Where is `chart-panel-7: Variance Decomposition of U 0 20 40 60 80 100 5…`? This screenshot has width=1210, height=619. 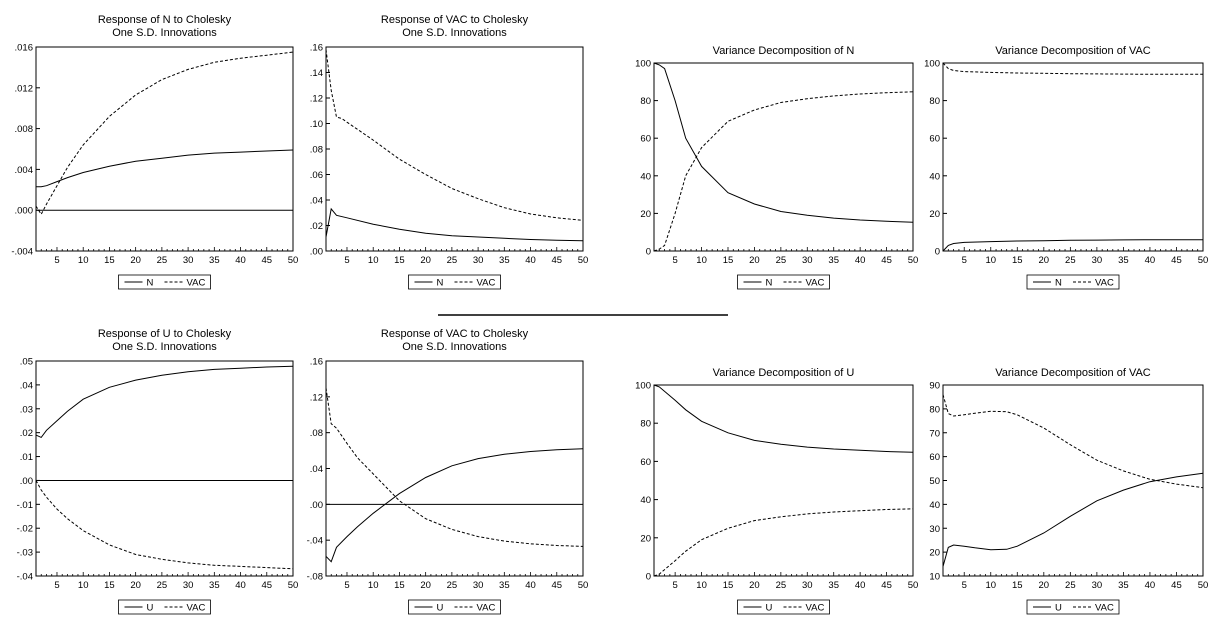 chart-panel-7: Variance Decomposition of U 0 20 40 60 80 100 5… is located at coordinates (776, 491).